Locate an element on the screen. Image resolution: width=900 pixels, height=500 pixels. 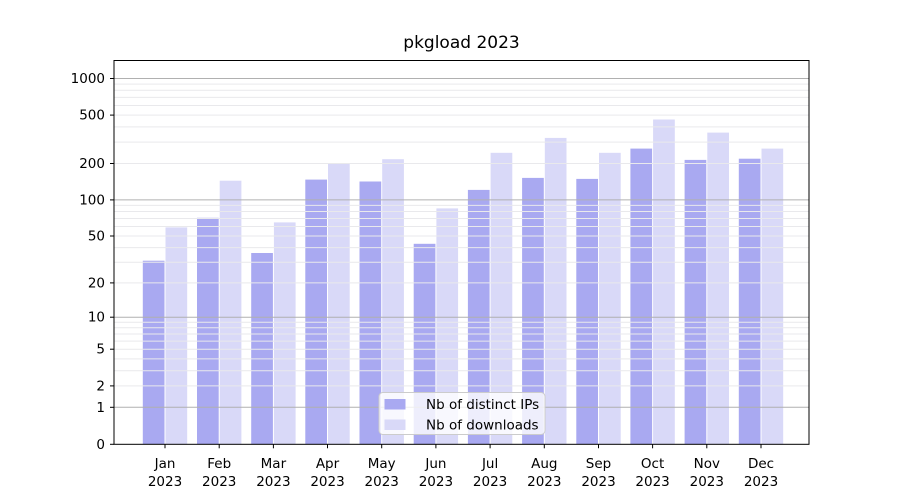
y-tick-label: 10 is located at coordinates (96, 318).